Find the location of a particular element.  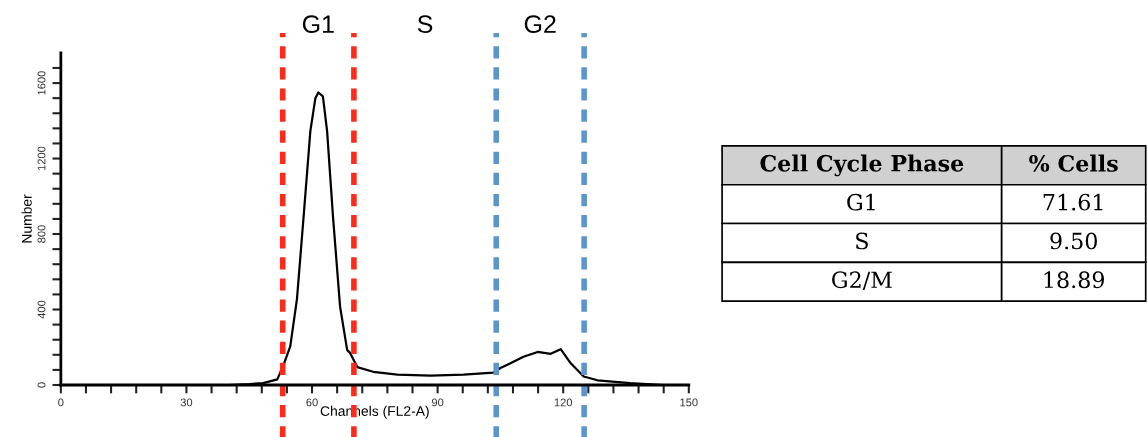

text: % Cells is located at coordinates (1073, 163).